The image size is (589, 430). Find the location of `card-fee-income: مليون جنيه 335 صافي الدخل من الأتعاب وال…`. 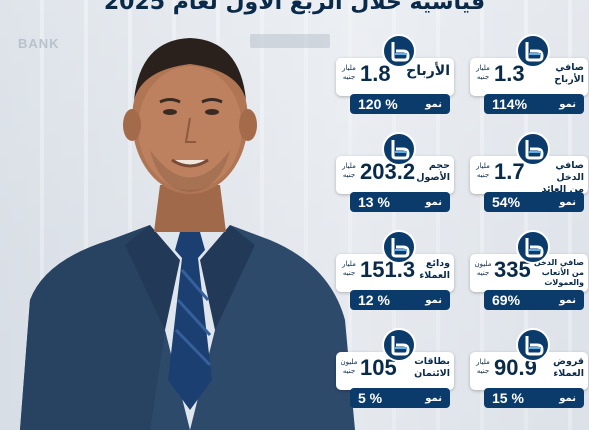

card-fee-income: مليون جنيه 335 صافي الدخل من الأتعاب وال… is located at coordinates (529, 270).